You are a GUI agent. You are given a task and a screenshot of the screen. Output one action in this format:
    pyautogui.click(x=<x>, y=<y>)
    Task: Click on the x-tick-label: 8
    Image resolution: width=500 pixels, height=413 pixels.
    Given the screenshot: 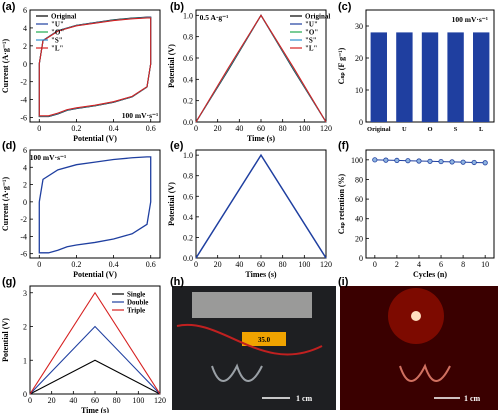 What is the action you would take?
    pyautogui.click(x=463, y=264)
    